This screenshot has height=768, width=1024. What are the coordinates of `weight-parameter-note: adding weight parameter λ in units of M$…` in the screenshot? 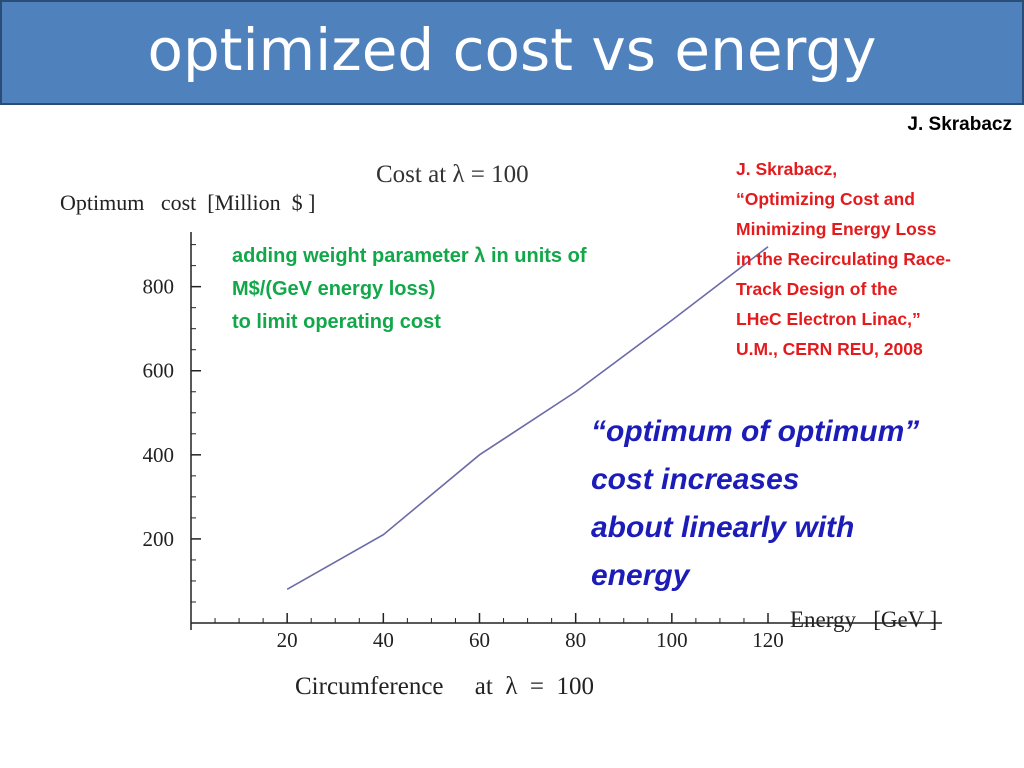 It's located at (467, 289).